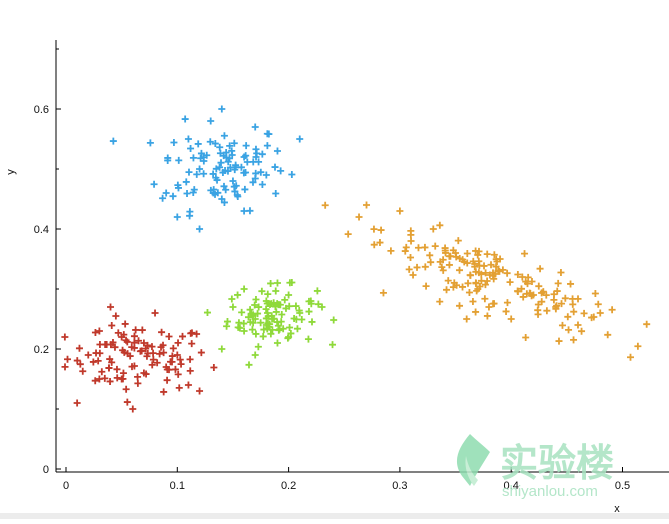 This screenshot has width=669, height=524. I want to click on leaf-logo-icon-inner, so click(471, 471).